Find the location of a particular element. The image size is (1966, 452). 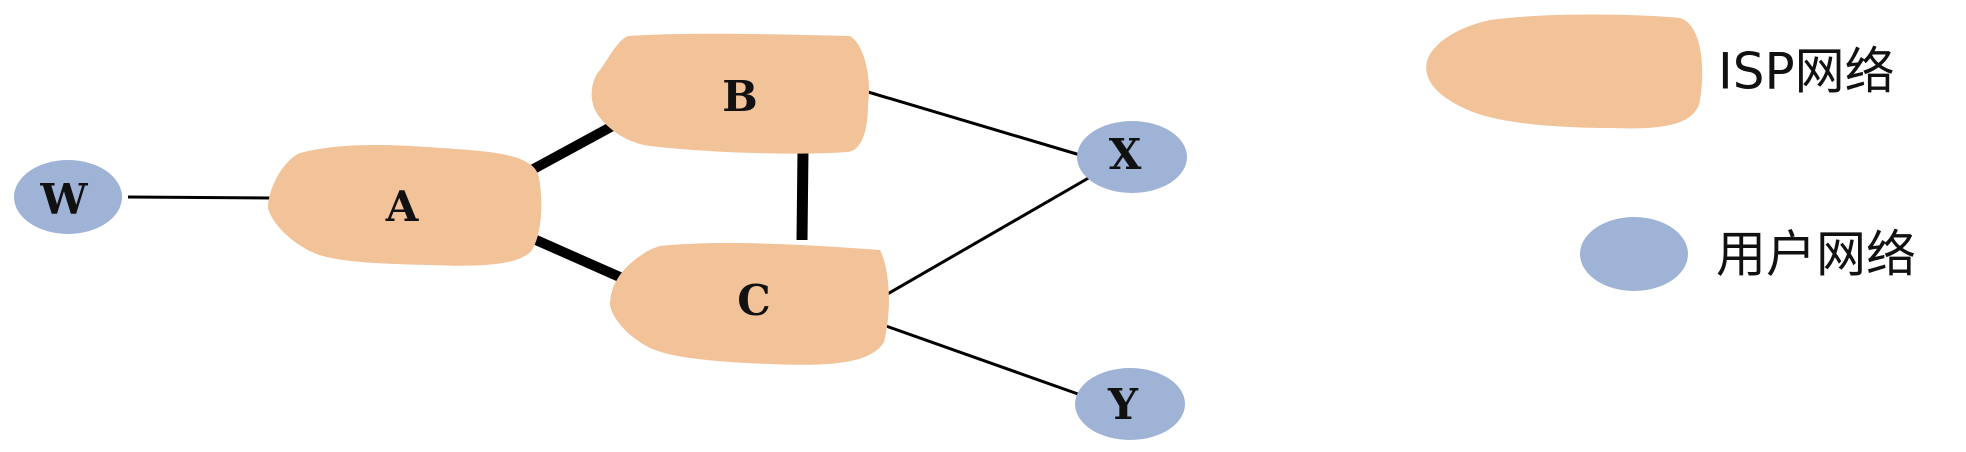

node-label-b: B is located at coordinates (740, 96).